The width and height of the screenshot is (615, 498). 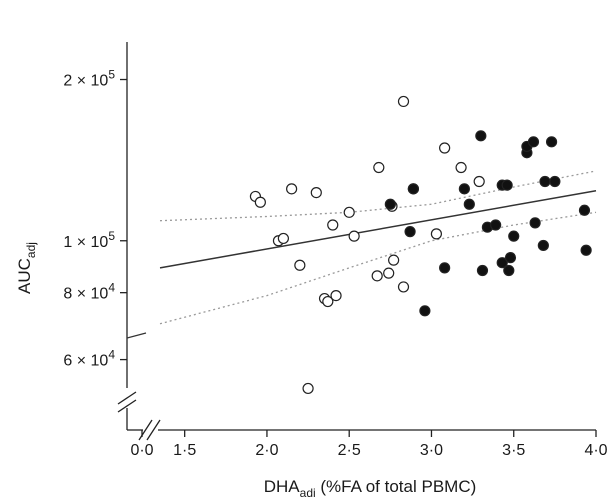 I want to click on x-tick-label: 2·5, so click(x=349, y=450).